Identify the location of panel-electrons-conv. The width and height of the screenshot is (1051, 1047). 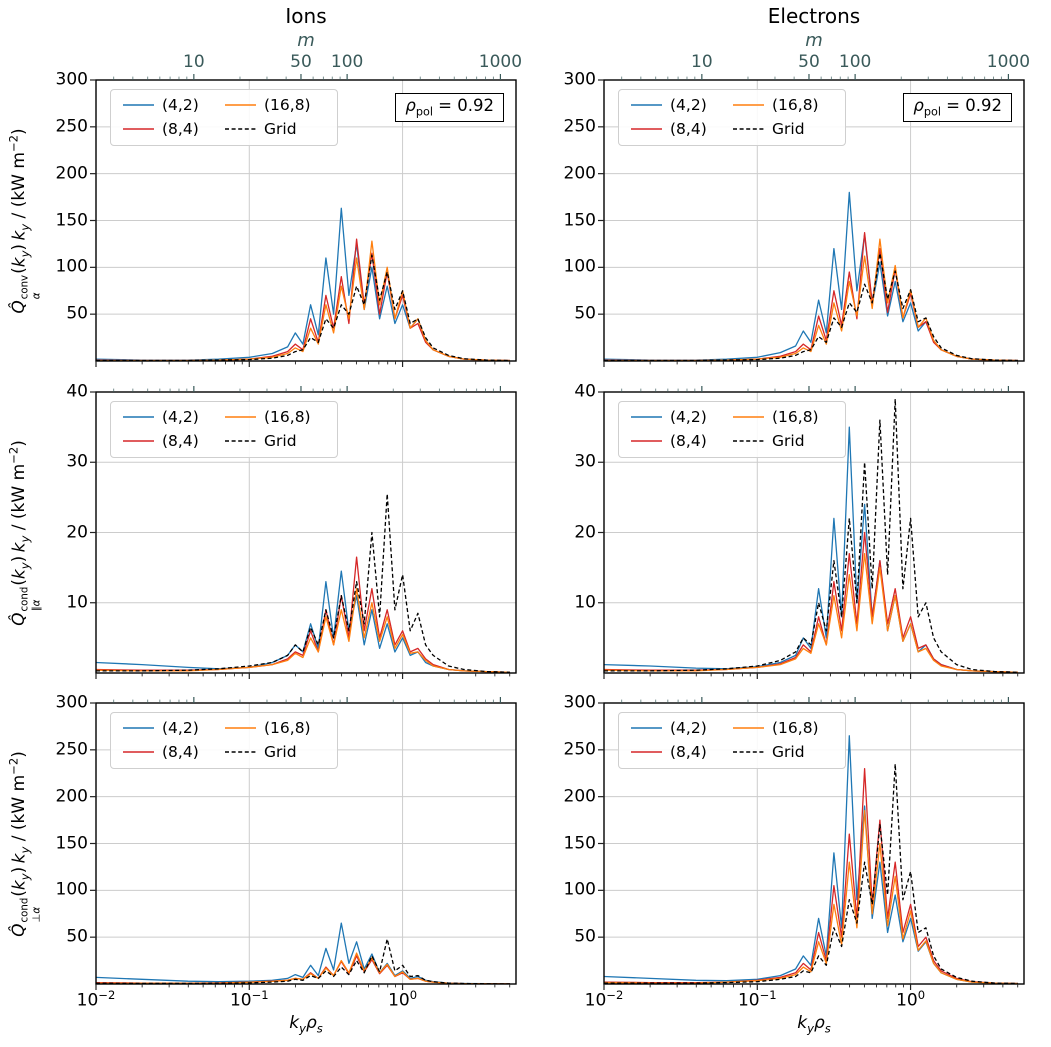
(811, 220).